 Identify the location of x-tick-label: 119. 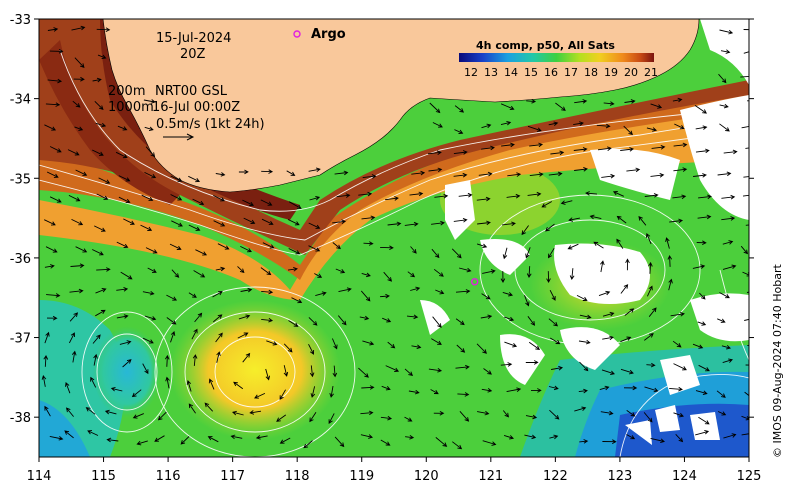
(361, 476).